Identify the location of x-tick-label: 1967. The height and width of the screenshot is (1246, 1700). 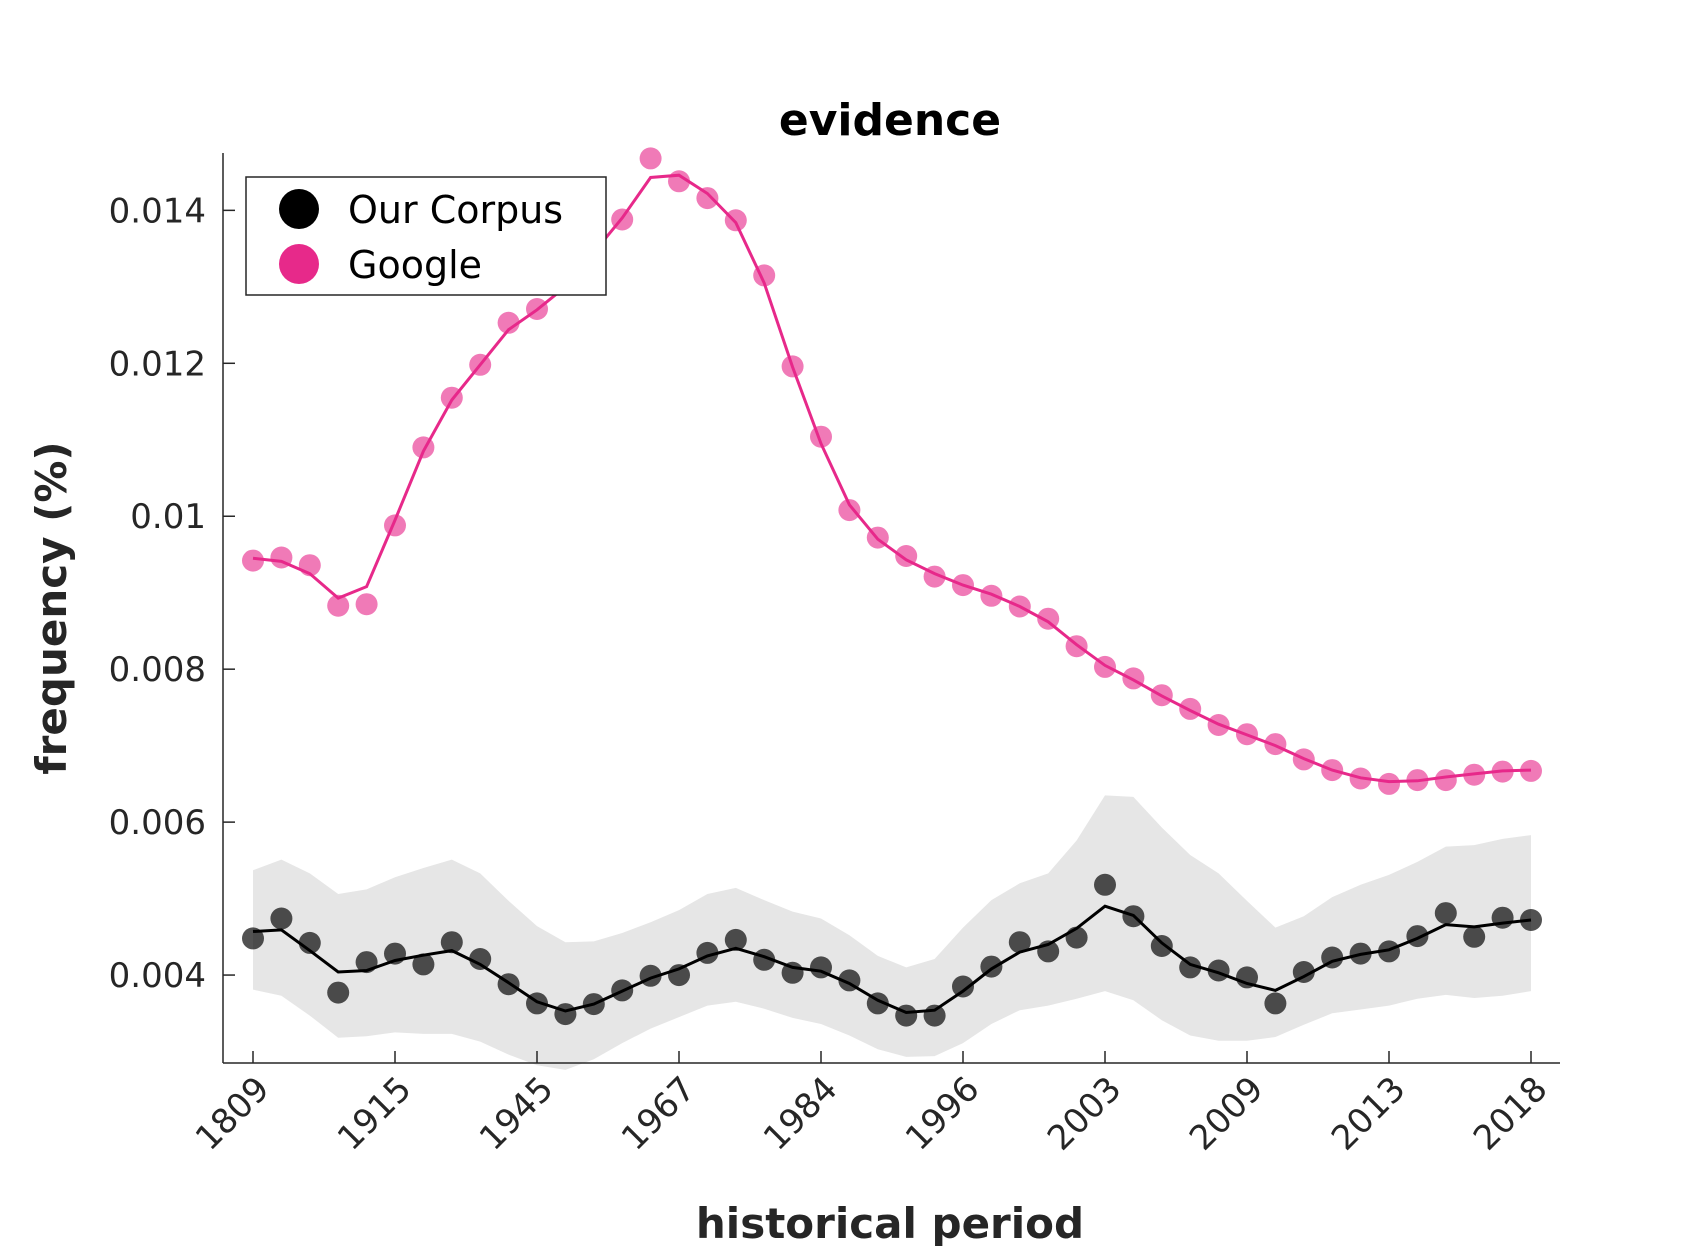
(658, 1113).